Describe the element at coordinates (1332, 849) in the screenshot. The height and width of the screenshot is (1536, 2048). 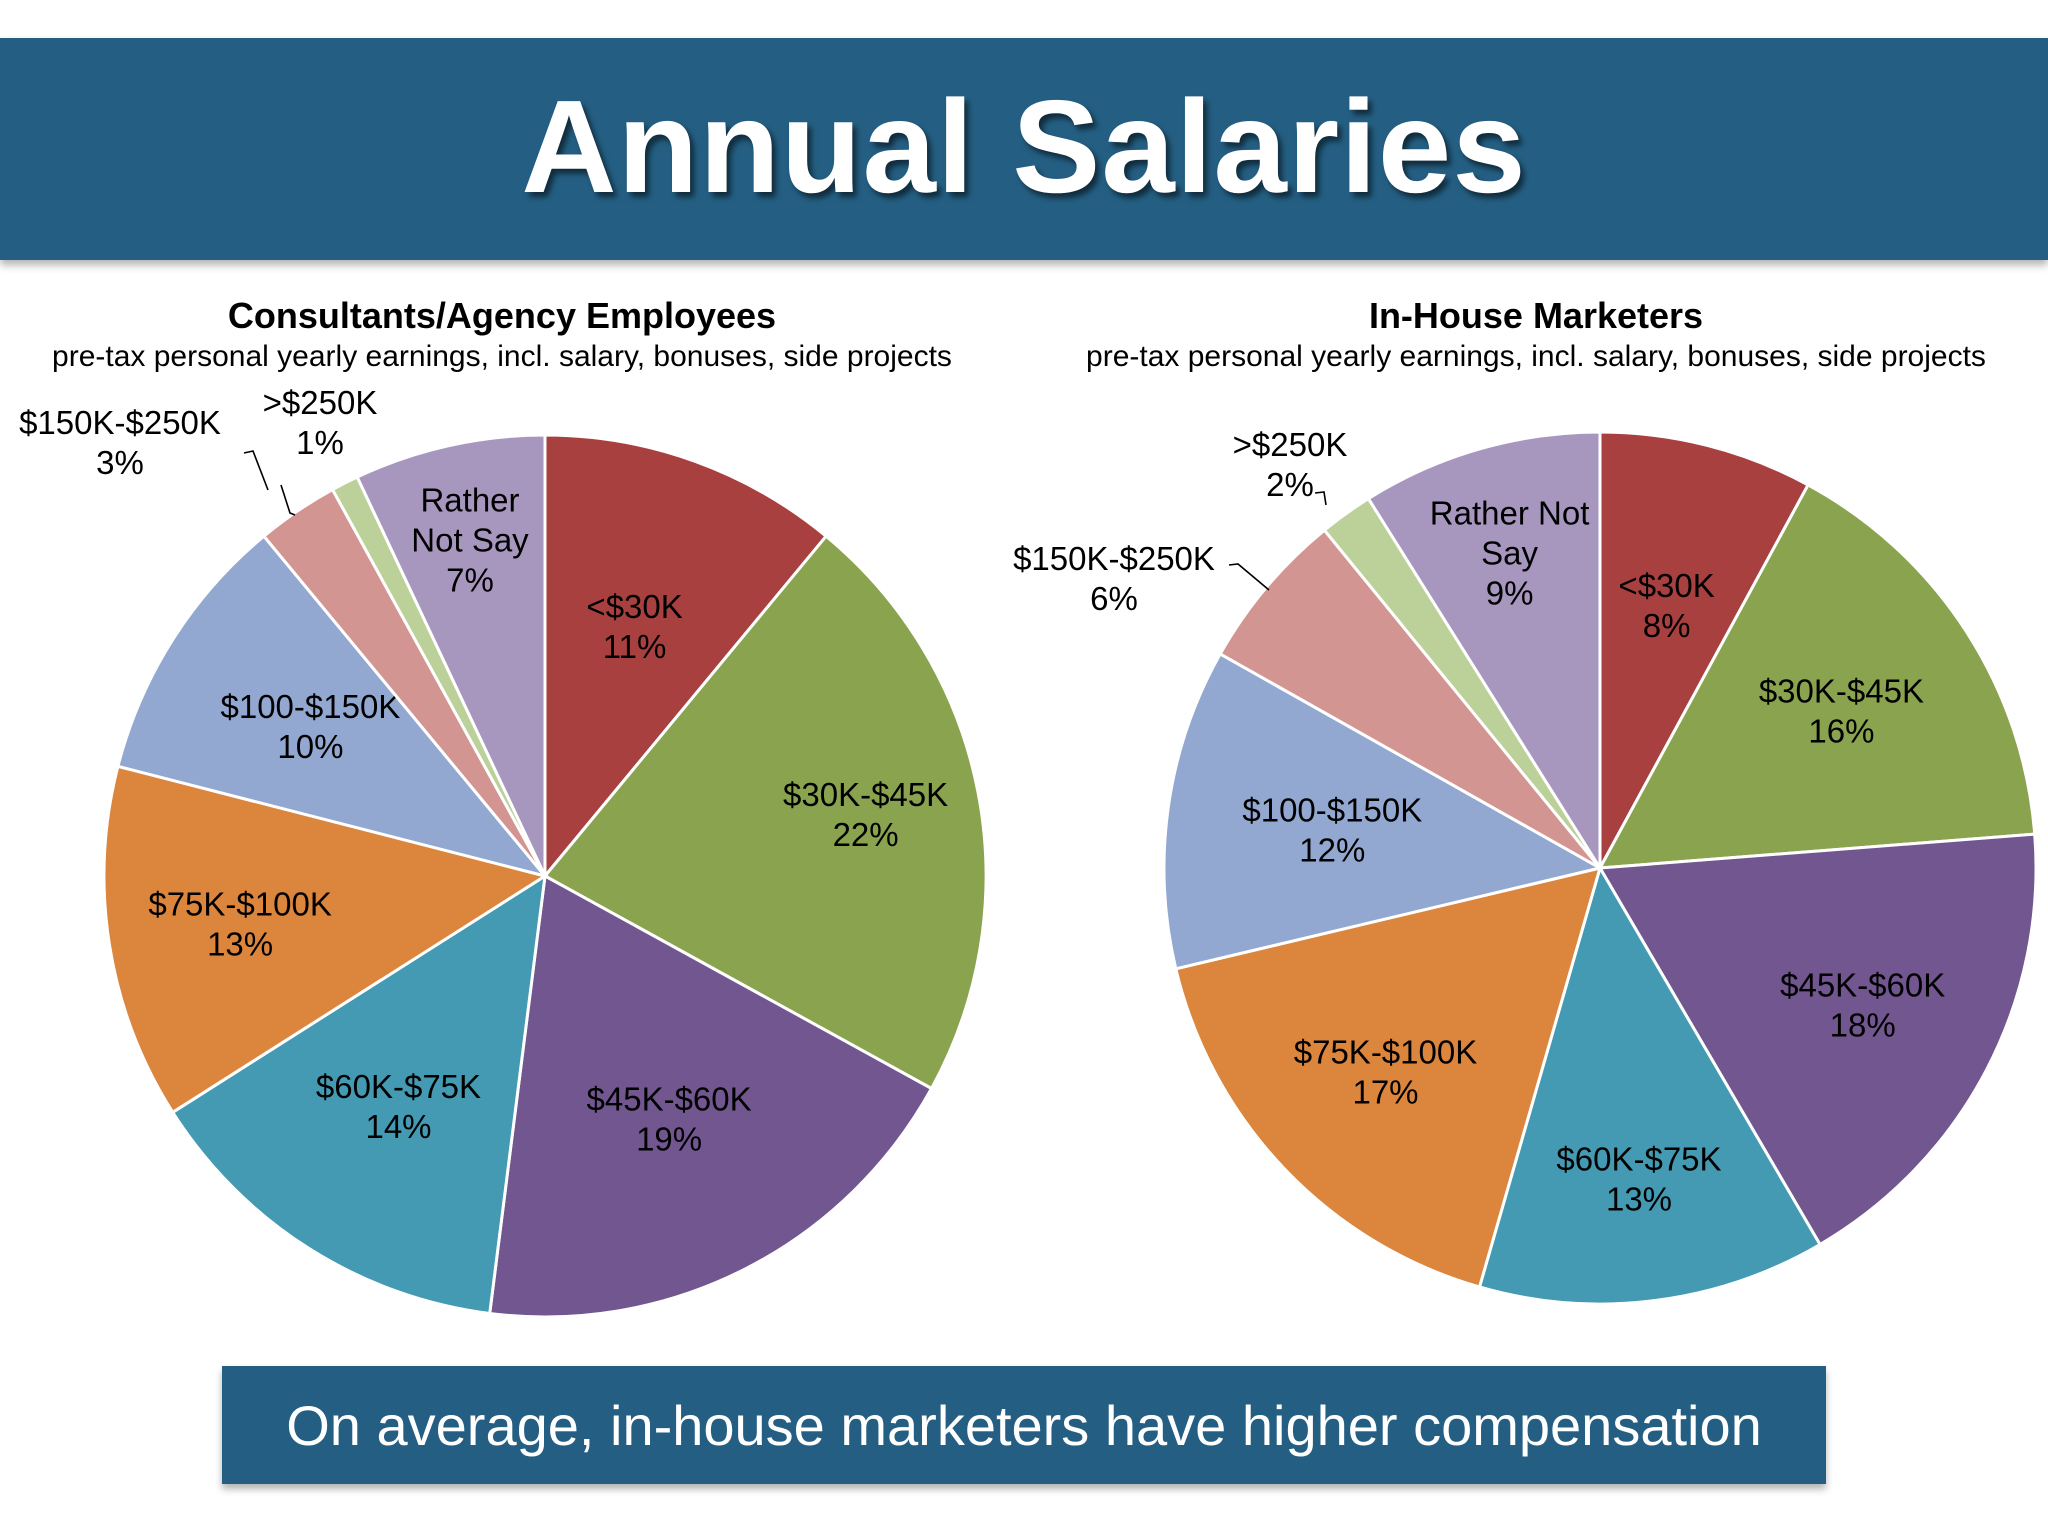
I see `slice-percent: 12%` at that location.